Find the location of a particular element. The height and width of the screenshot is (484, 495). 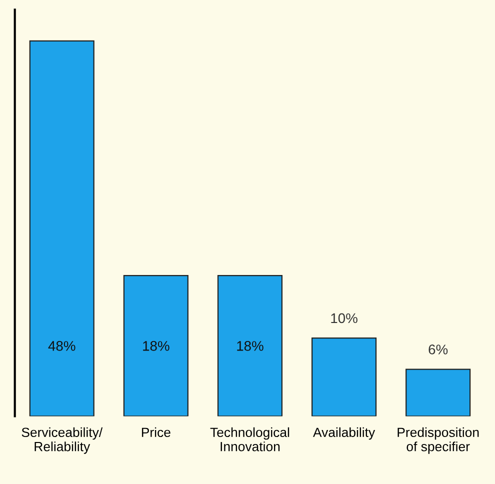

x-tick-label: Technological Innovation is located at coordinates (250, 439).